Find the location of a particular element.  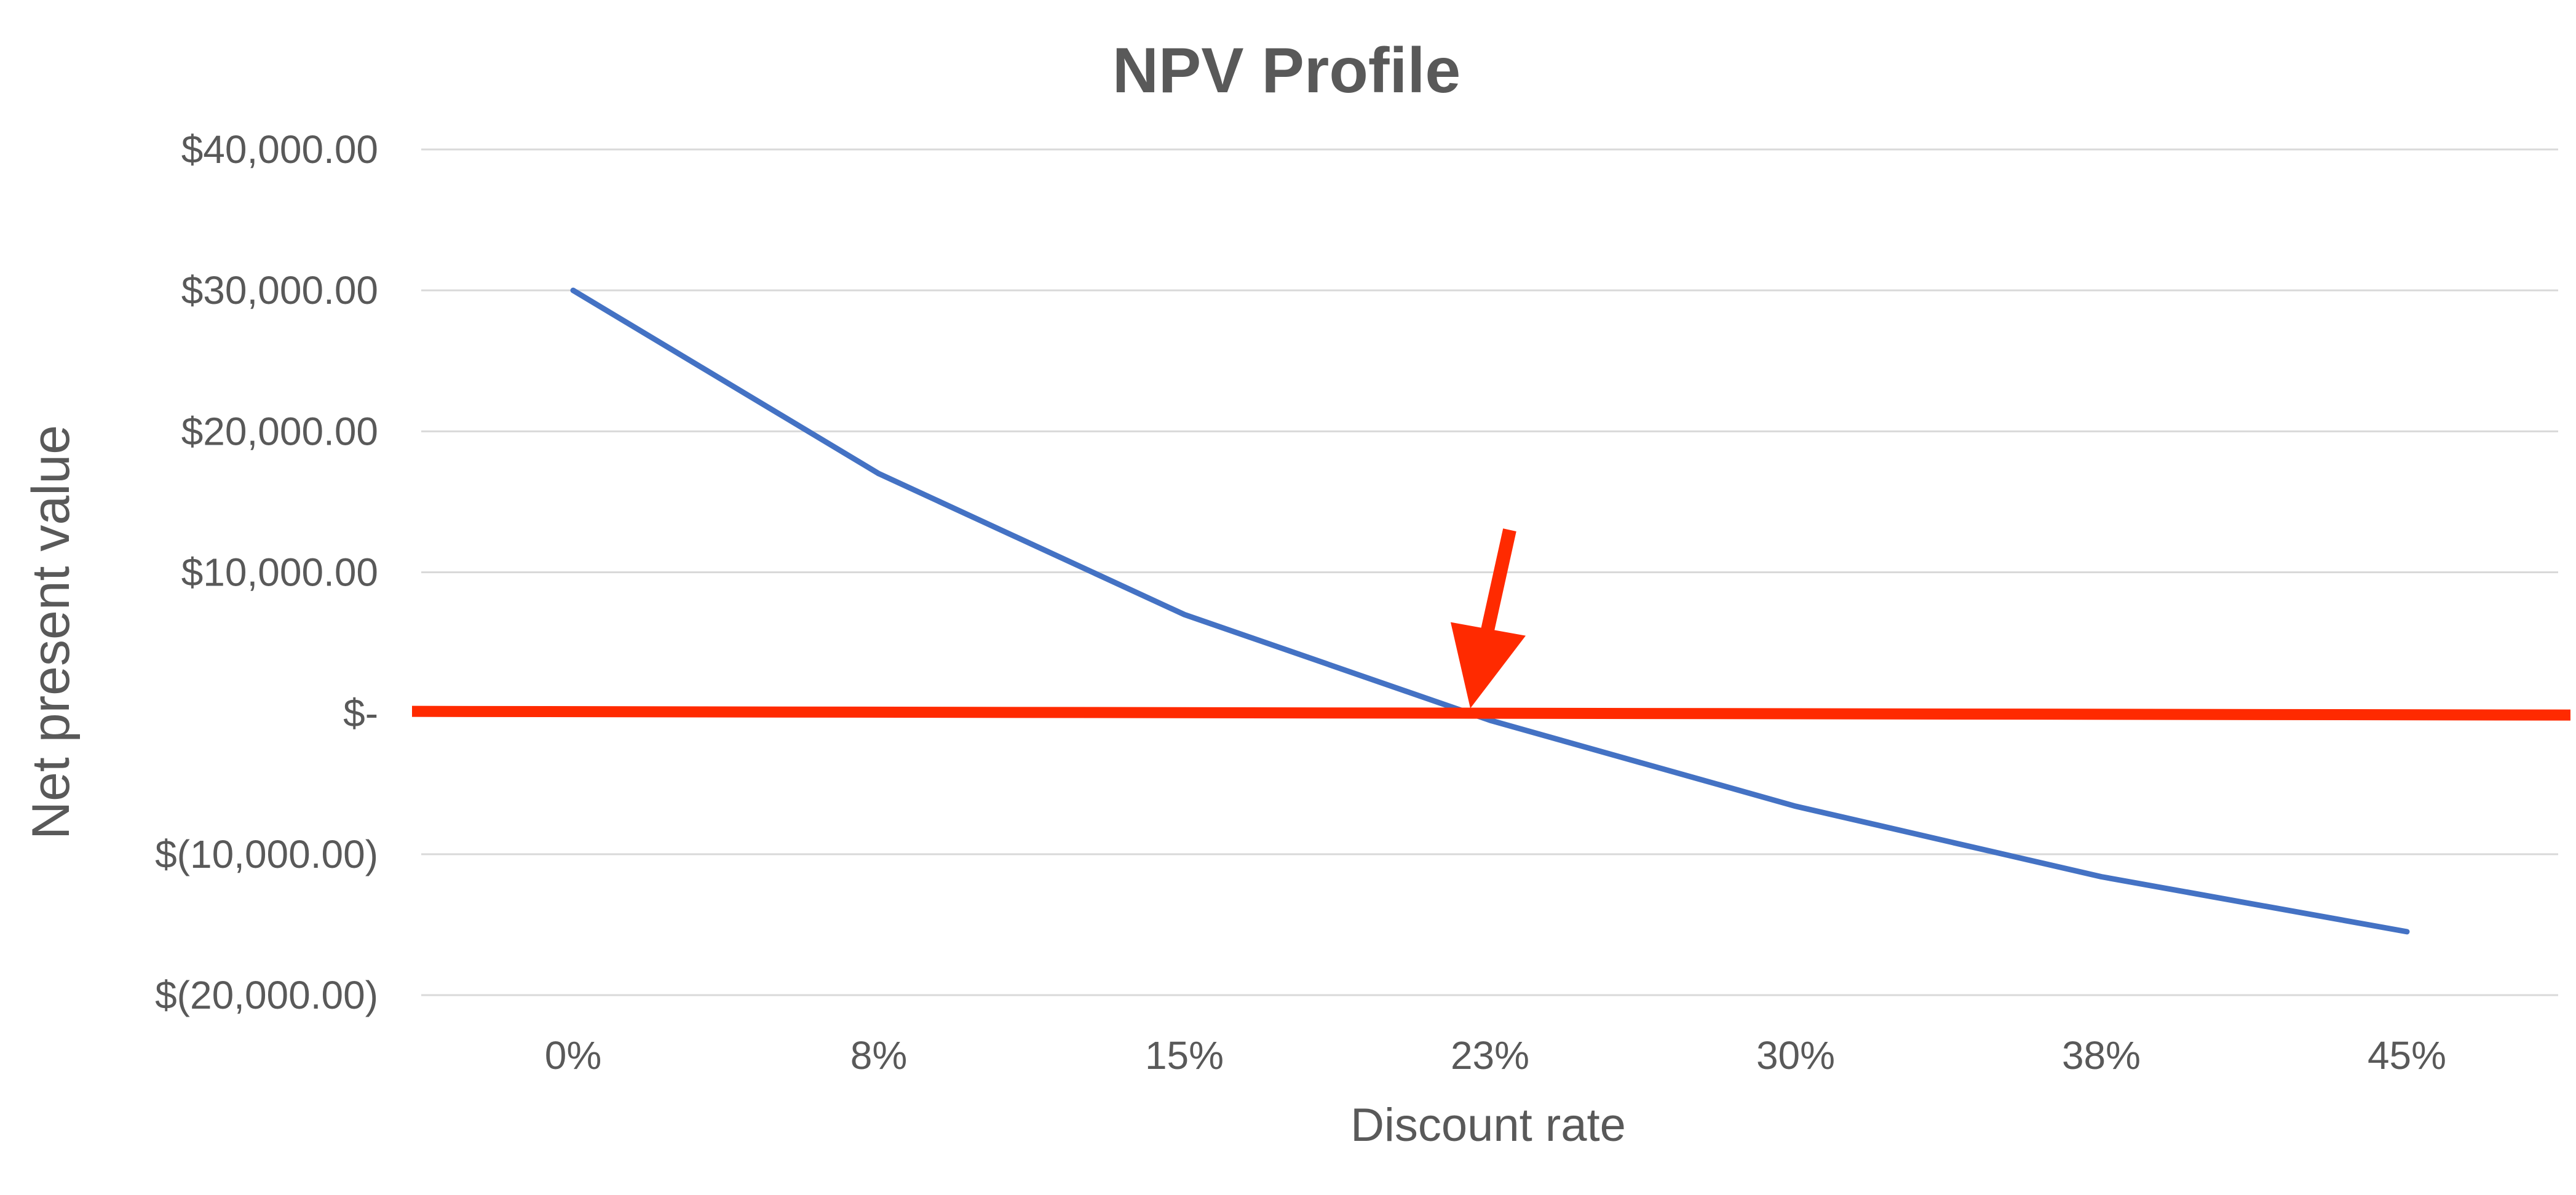

irr-arrow-shaft is located at coordinates (1496, 588).